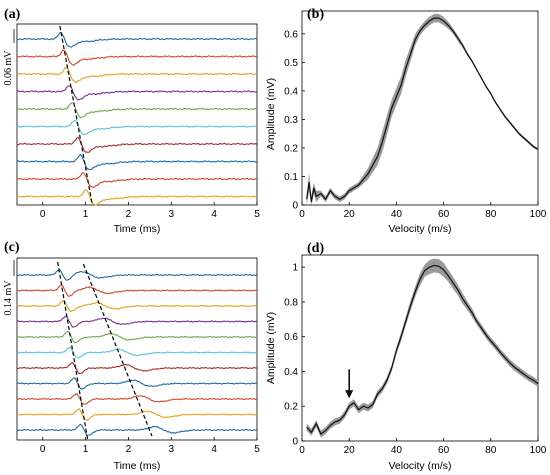 This screenshot has width=550, height=475. I want to click on panel-a-x-label: Time (ms), so click(137, 229).